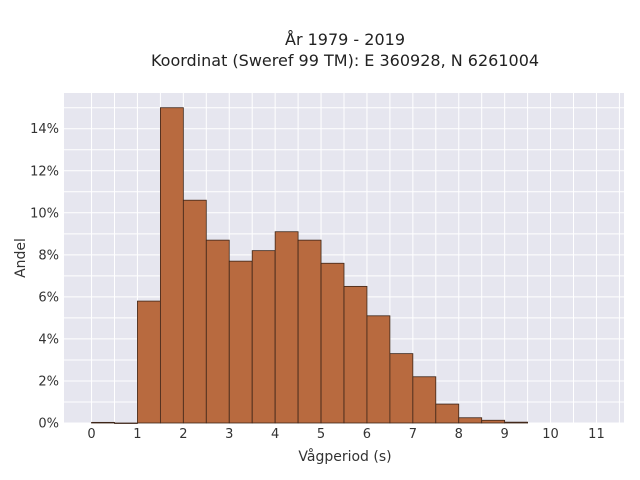 Image resolution: width=640 pixels, height=480 pixels. What do you see at coordinates (275, 434) in the screenshot?
I see `x-tick-label: 4` at bounding box center [275, 434].